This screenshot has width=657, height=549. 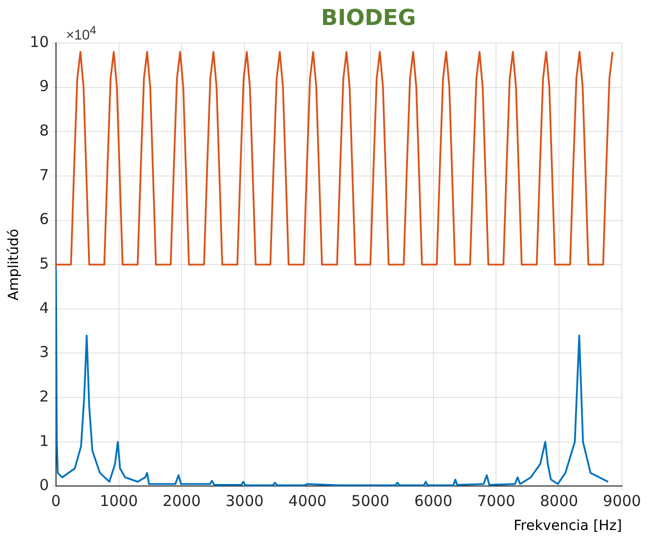 What do you see at coordinates (39, 41) in the screenshot?
I see `y-tick-label: 10` at bounding box center [39, 41].